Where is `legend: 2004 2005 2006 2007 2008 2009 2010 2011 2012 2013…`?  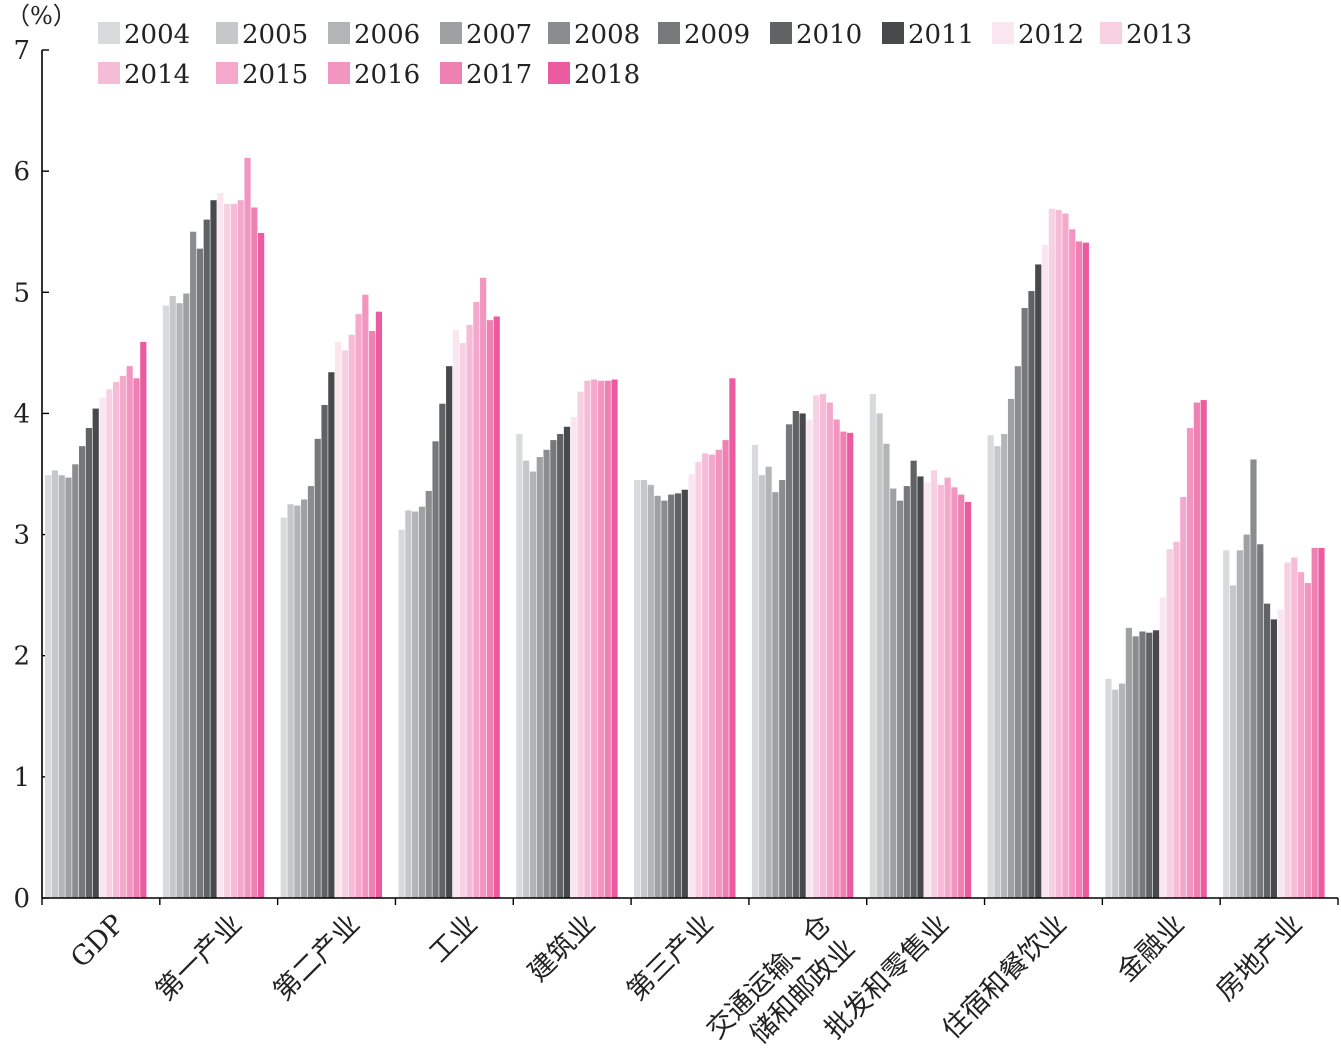 legend: 2004 2005 2006 2007 2008 2009 2010 2011 2012 2013… is located at coordinates (645, 55).